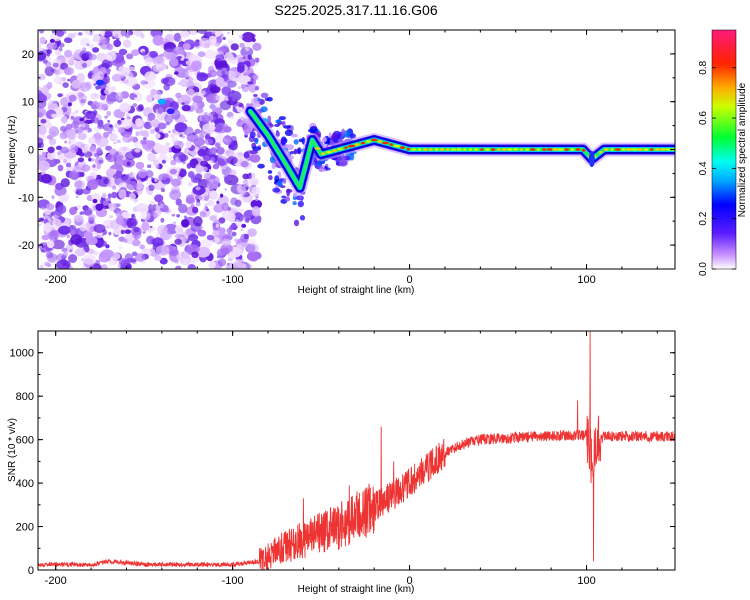  I want to click on ytick-label: 1000, so click(22, 354).